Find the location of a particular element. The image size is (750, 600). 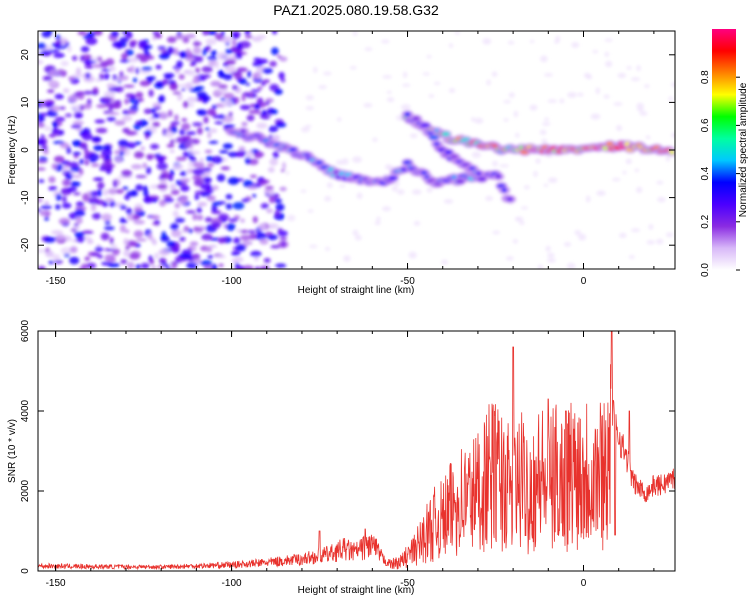

y-tick-label: 4000 is located at coordinates (25, 410).